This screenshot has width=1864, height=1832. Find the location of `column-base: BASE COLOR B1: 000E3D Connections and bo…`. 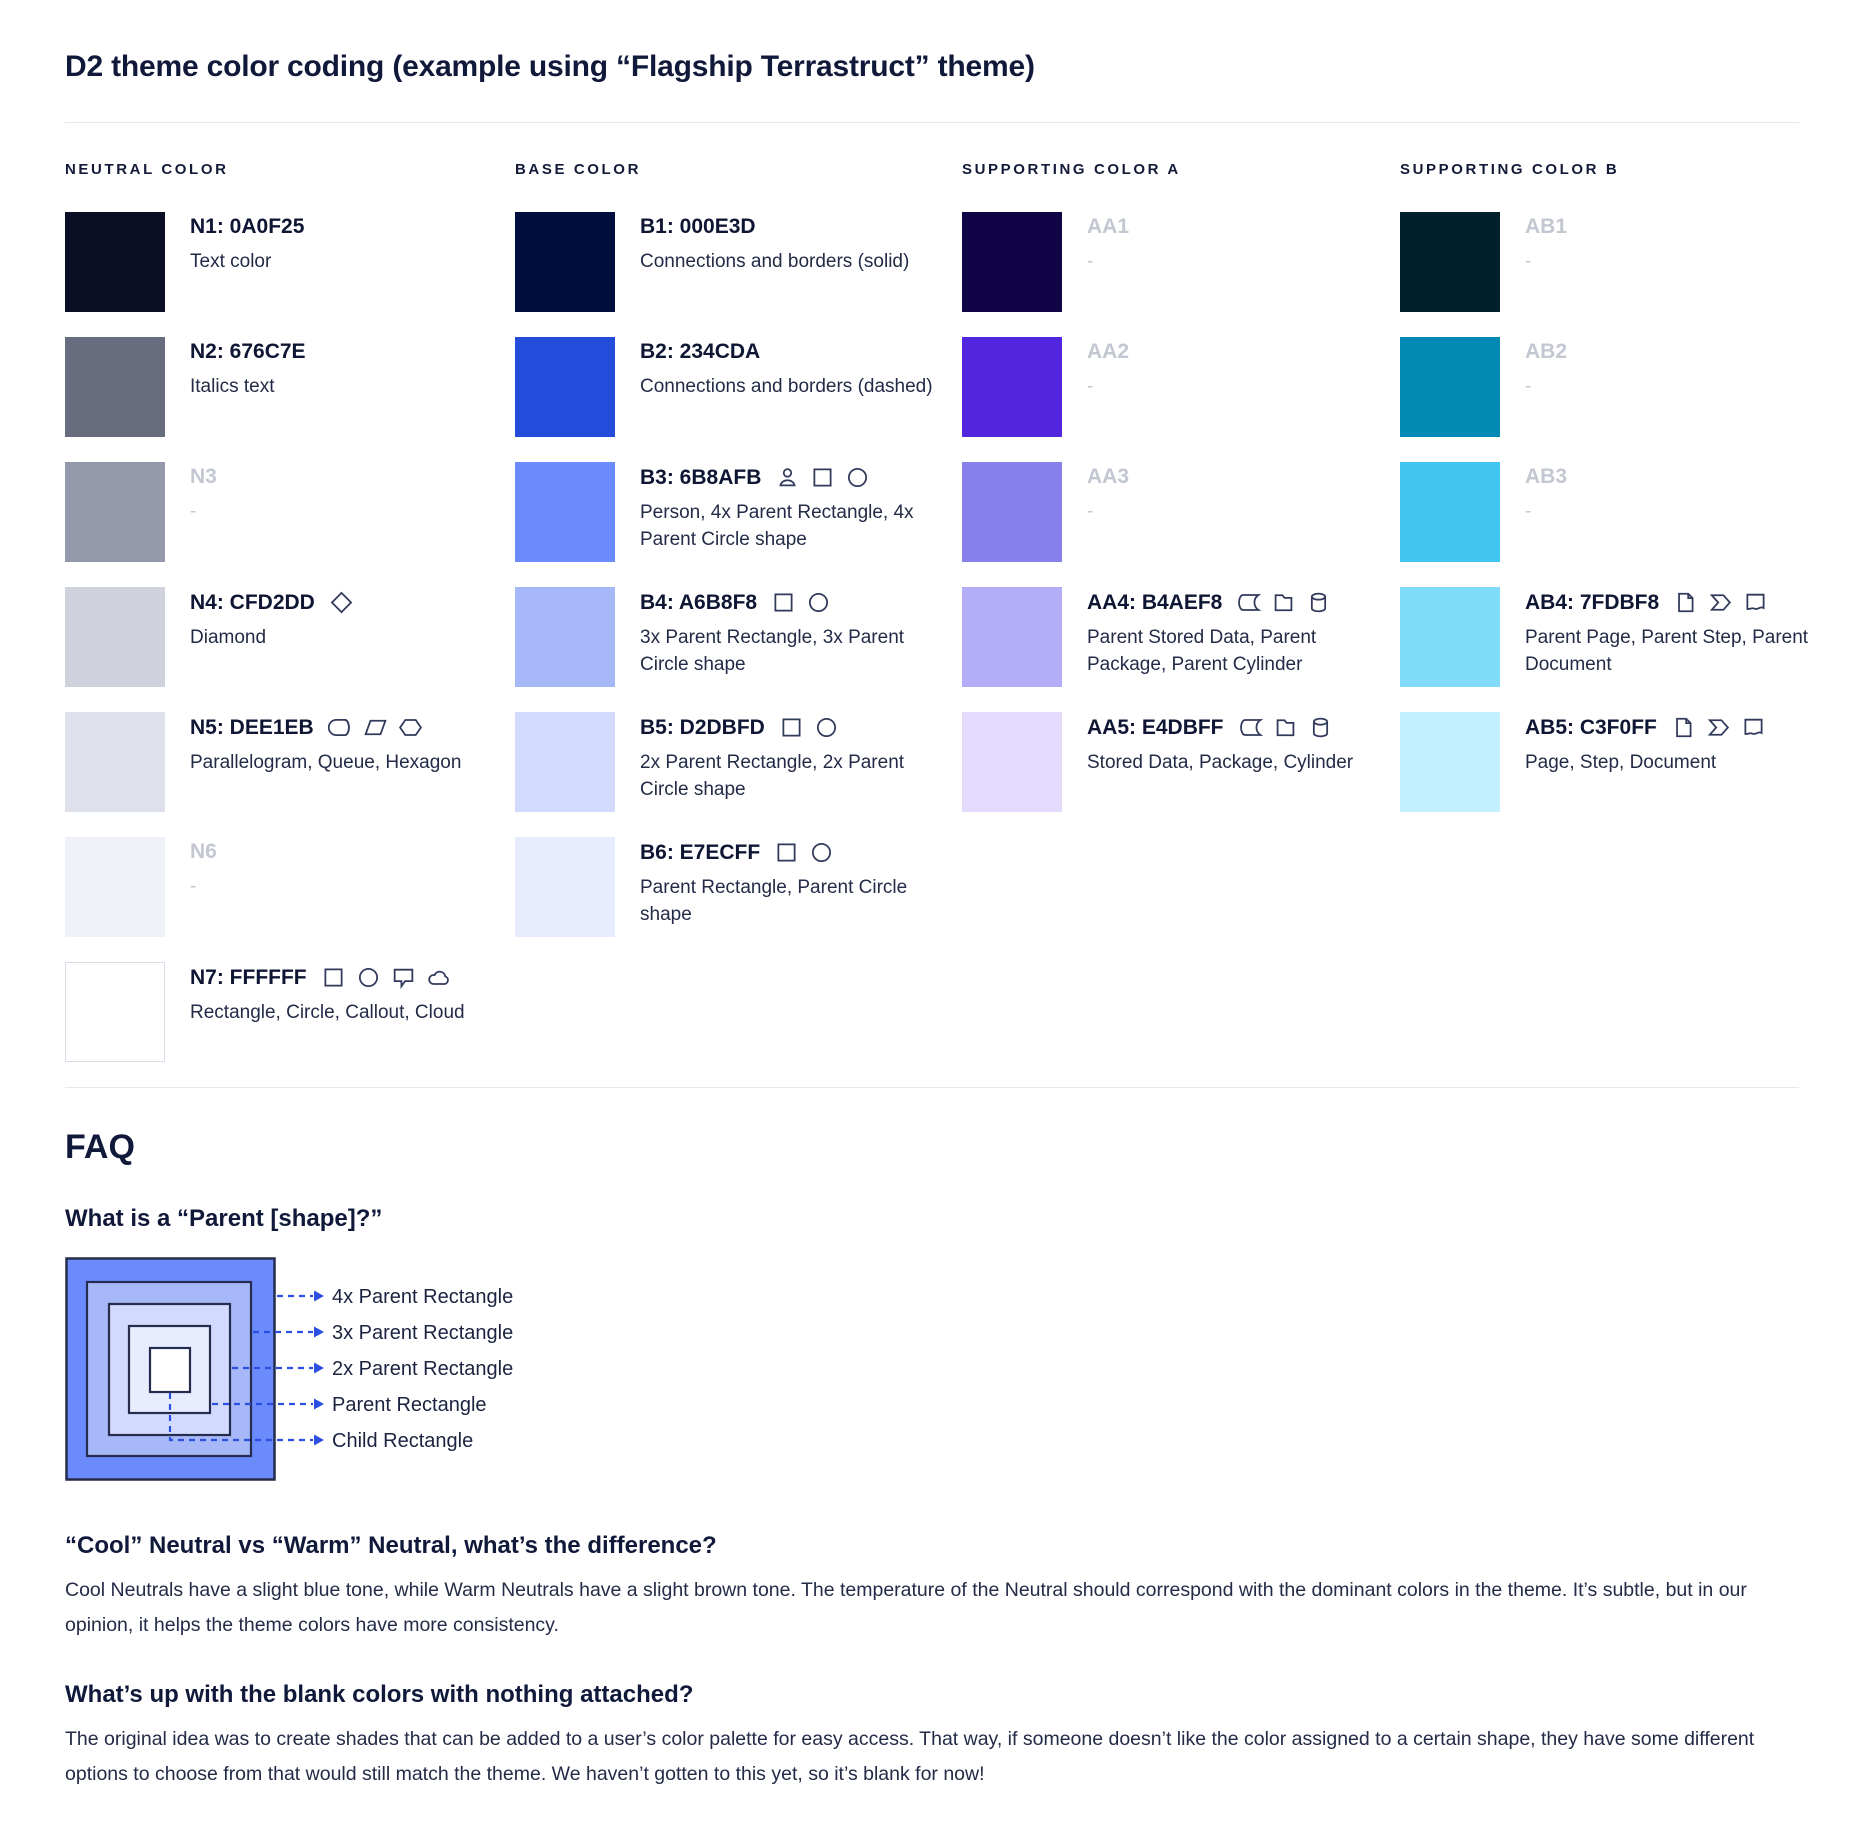

column-base: BASE COLOR B1: 000E3D Connections and bo… is located at coordinates (738, 624).